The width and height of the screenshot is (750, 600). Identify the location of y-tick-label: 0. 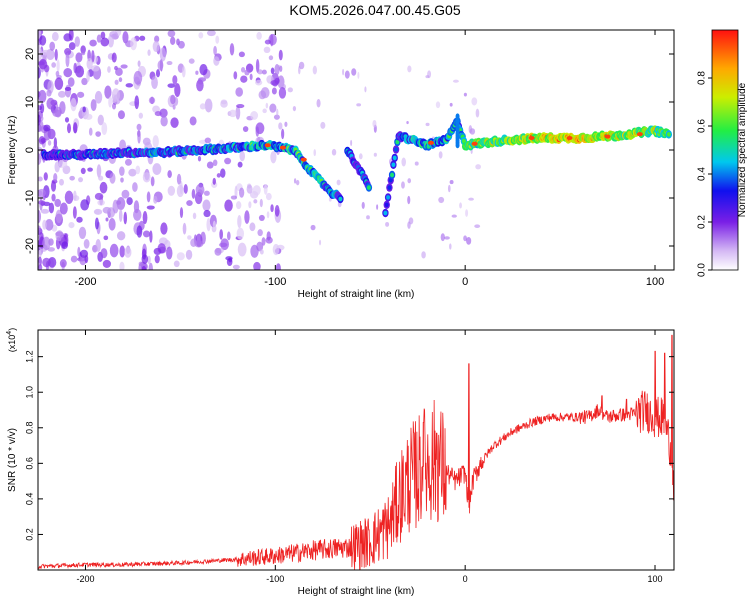
(30, 150).